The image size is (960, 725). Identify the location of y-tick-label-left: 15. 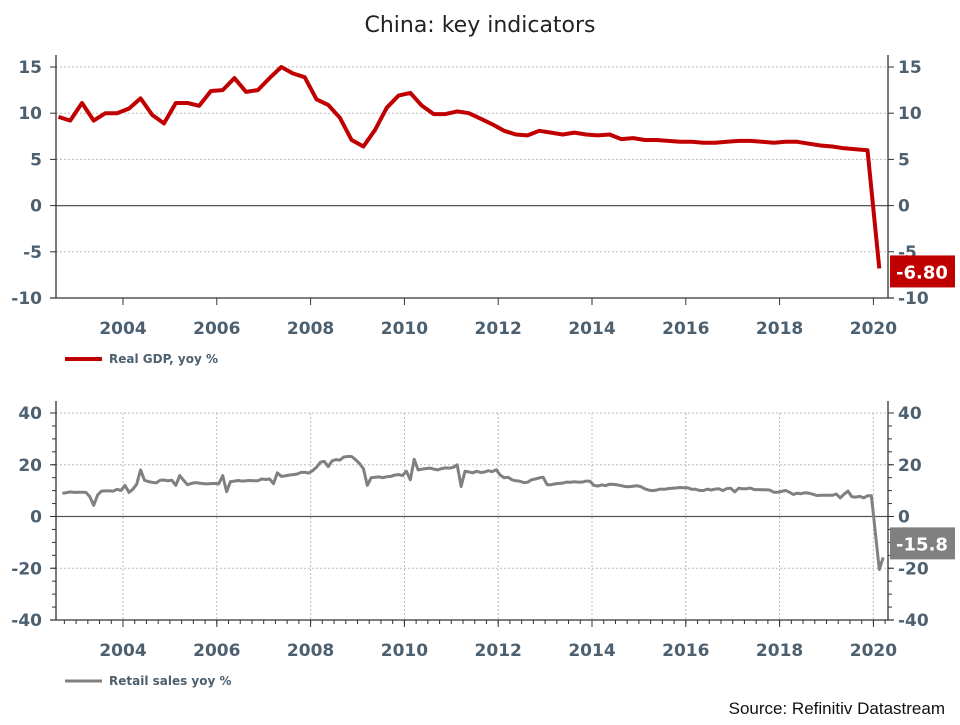
(30, 68).